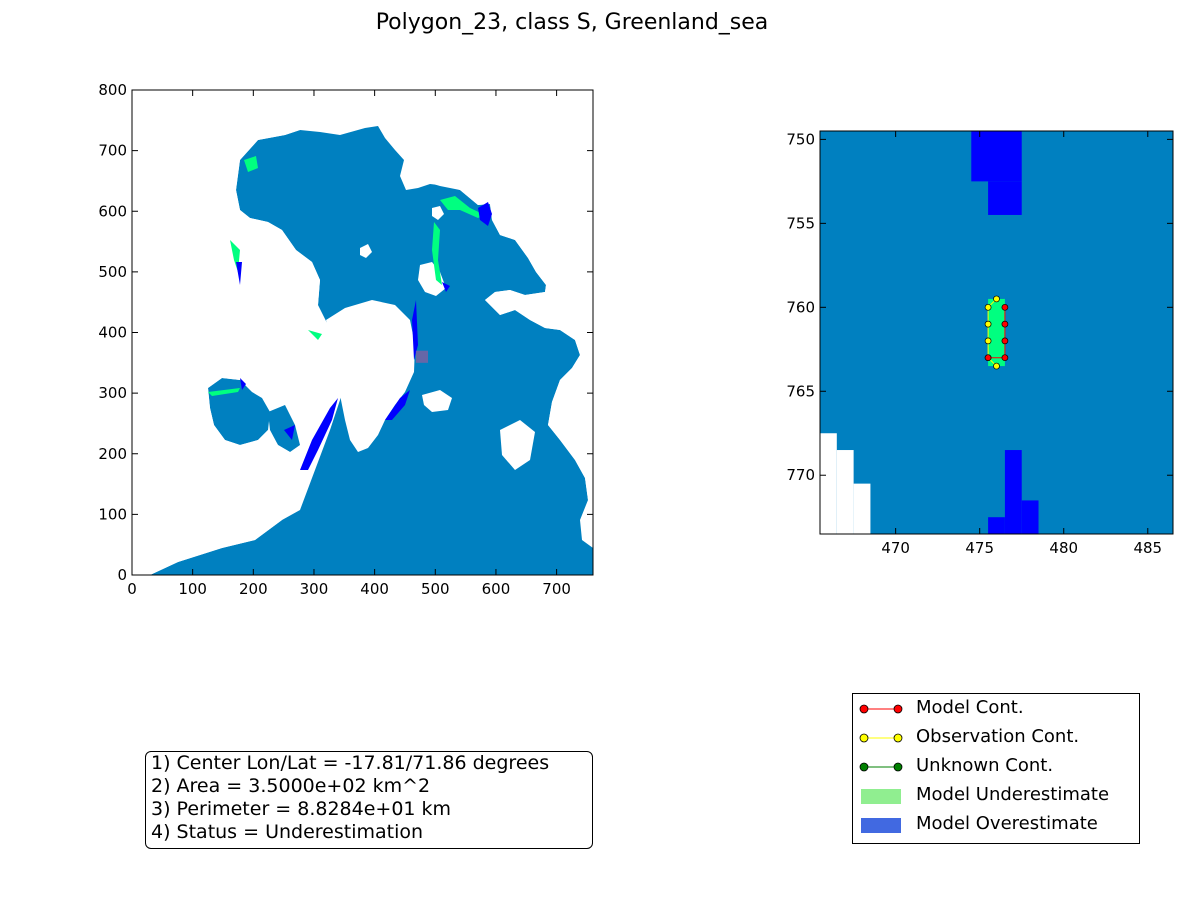 This screenshot has height=900, width=1182. Describe the element at coordinates (881, 825) in the screenshot. I see `legend-patch-model-overestimate` at that location.